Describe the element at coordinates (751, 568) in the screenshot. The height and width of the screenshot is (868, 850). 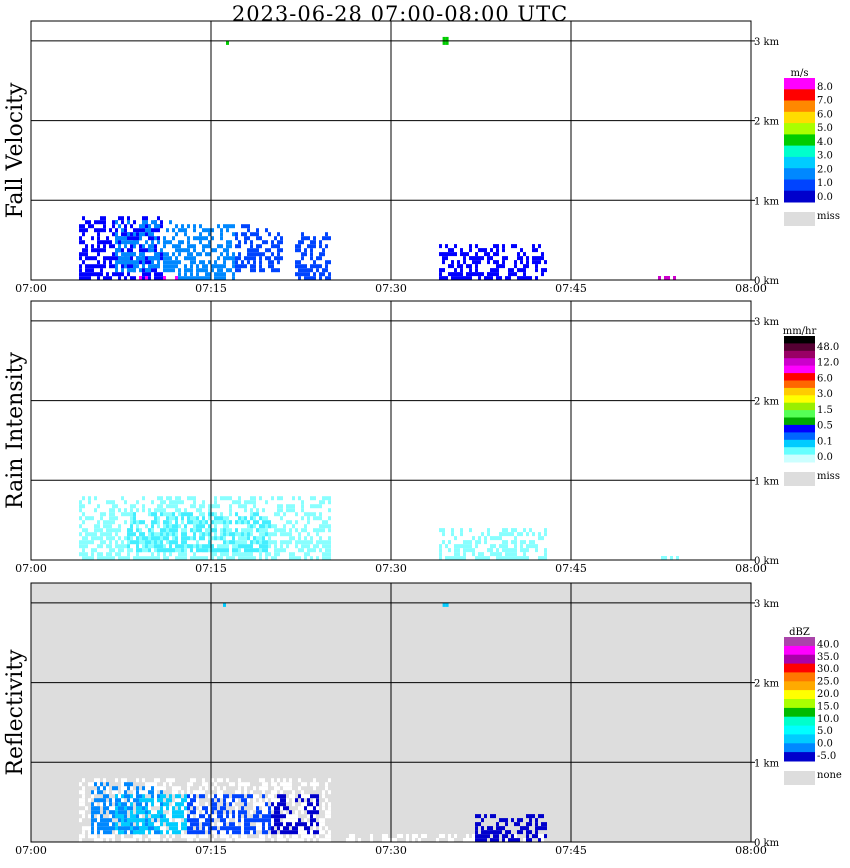
I see `time-tick-label: 08:00` at that location.